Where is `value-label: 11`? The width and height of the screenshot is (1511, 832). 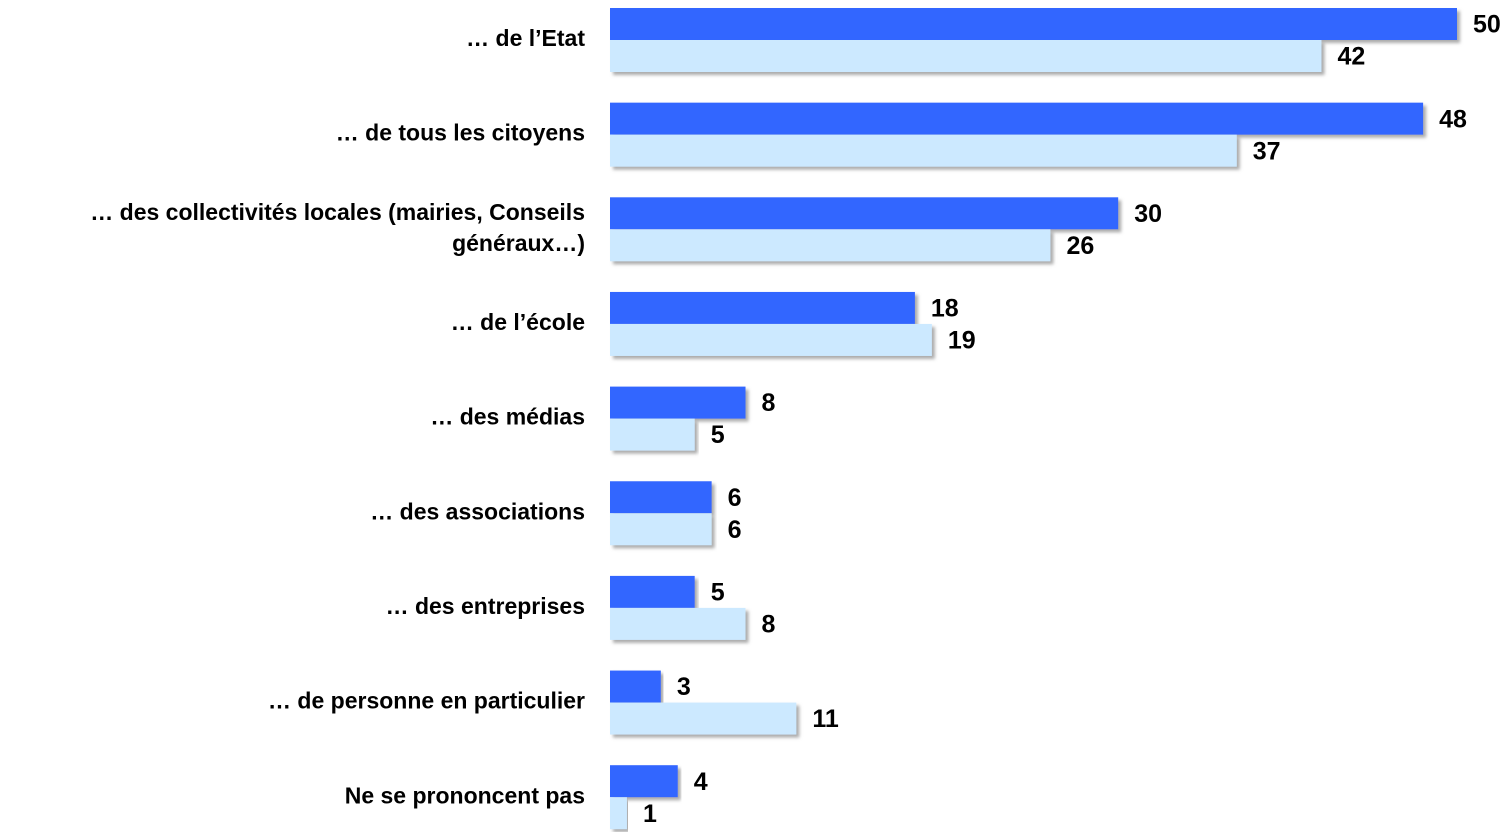 value-label: 11 is located at coordinates (825, 719).